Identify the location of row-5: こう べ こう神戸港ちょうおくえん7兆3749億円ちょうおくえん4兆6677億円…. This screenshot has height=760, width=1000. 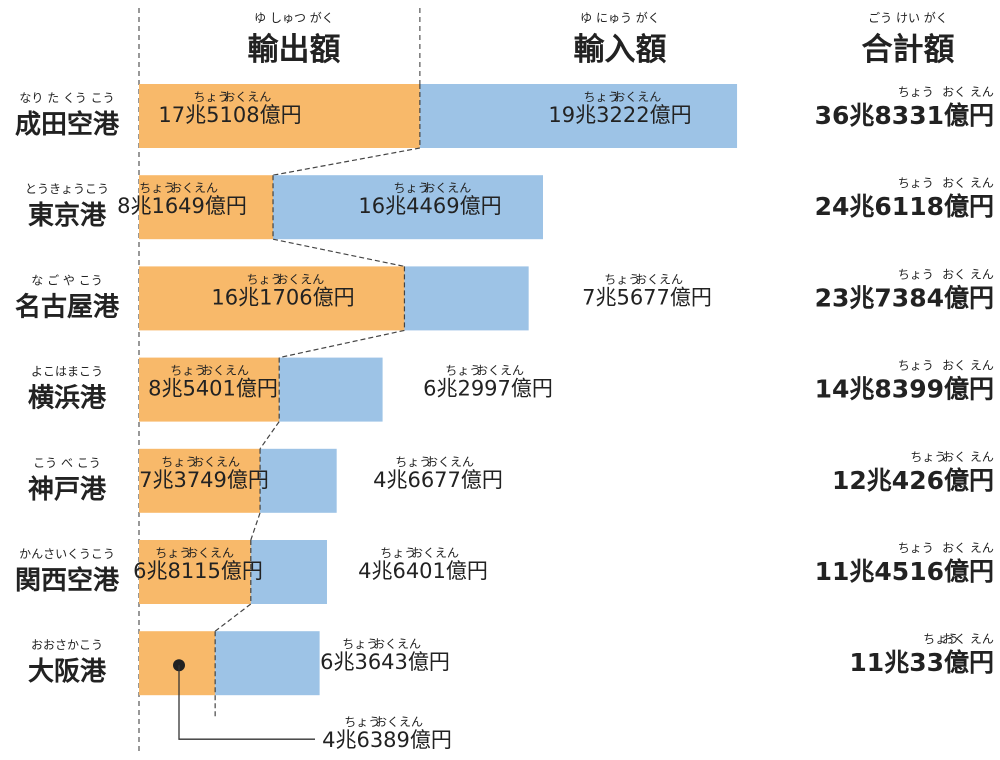
(511, 494).